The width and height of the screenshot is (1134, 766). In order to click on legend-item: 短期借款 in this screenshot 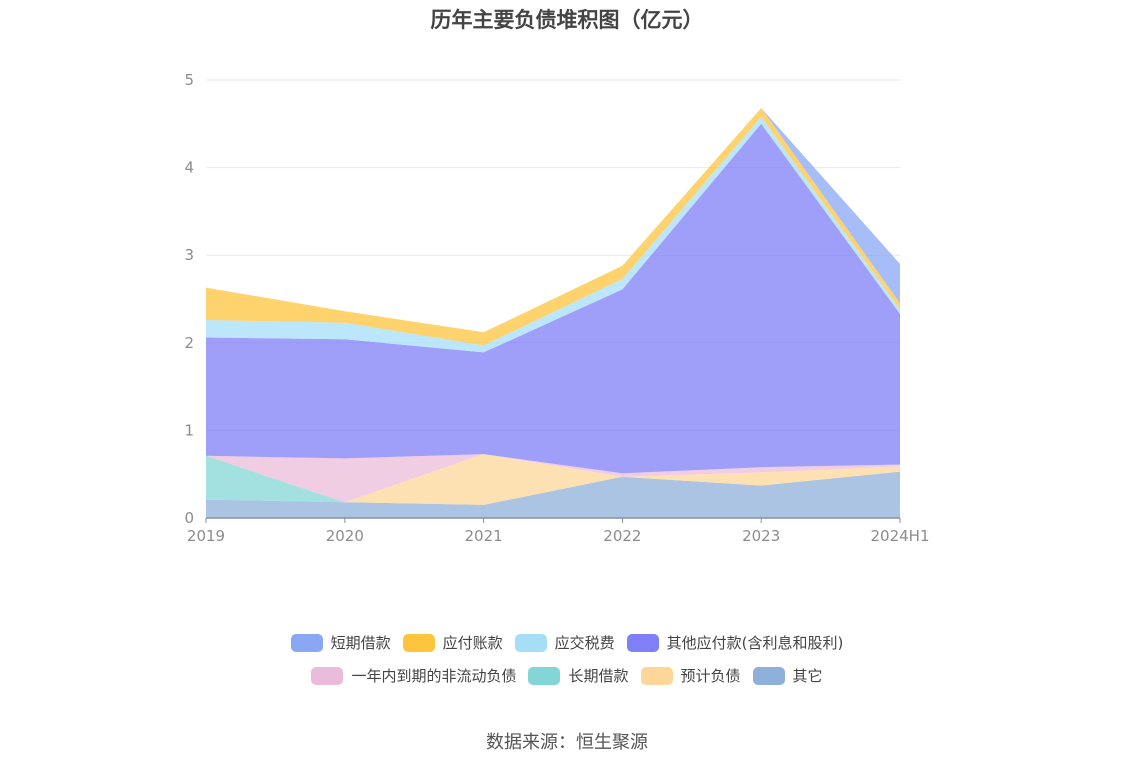, I will do `click(340, 642)`.